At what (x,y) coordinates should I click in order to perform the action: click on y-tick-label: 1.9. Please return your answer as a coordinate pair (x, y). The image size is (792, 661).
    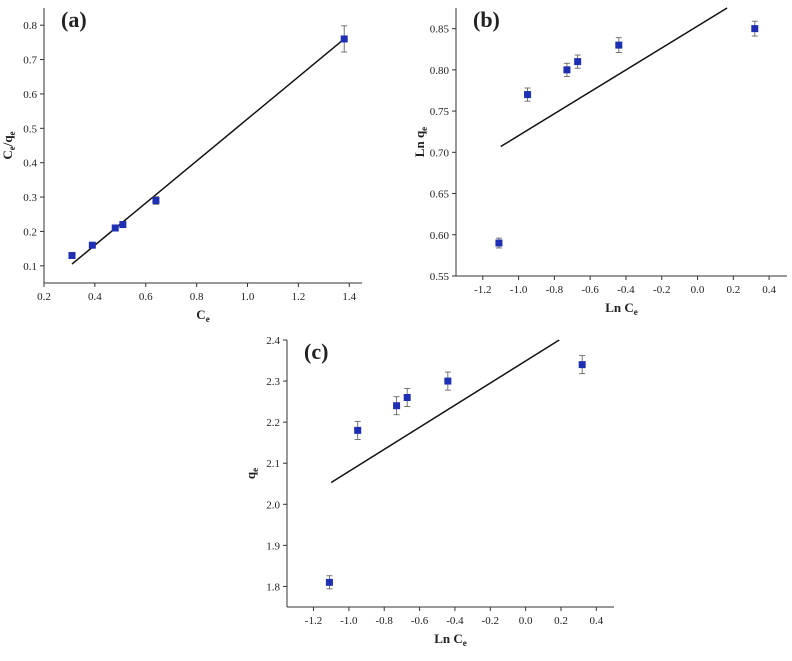
    Looking at the image, I should click on (273, 546).